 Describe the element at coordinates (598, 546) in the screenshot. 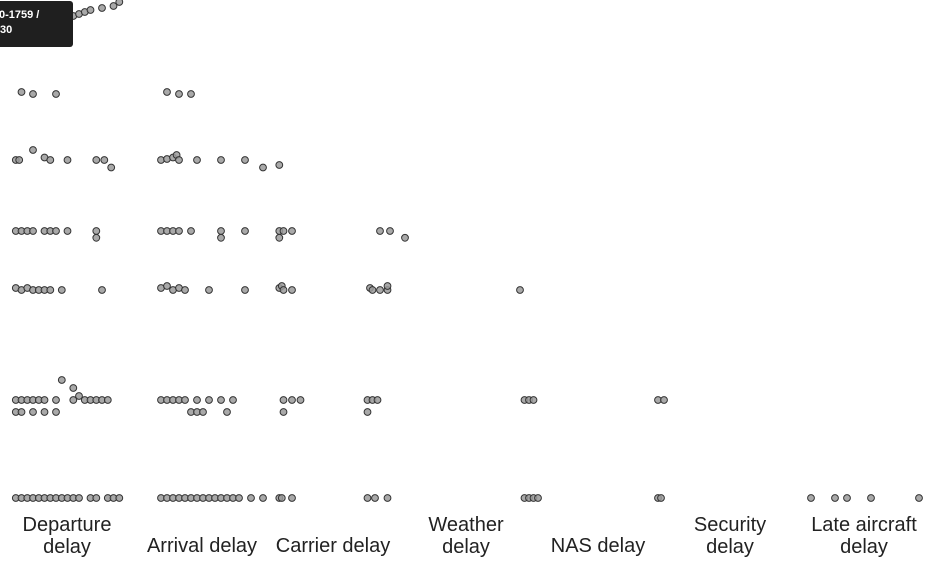

I see `variable-label-4: NAS delay` at that location.